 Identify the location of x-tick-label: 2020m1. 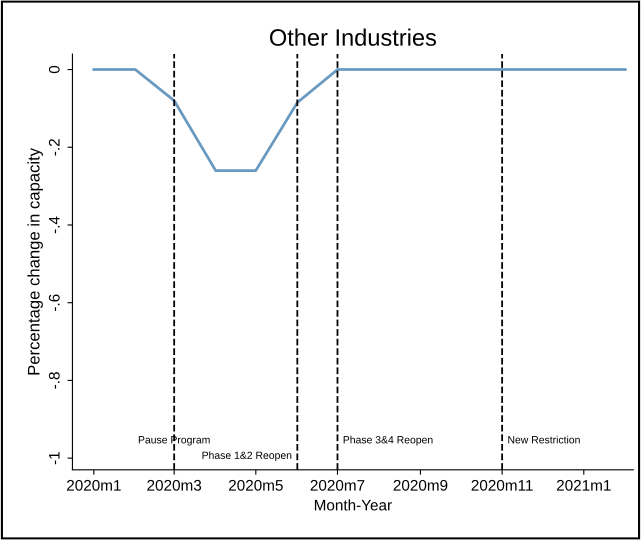
(94, 485).